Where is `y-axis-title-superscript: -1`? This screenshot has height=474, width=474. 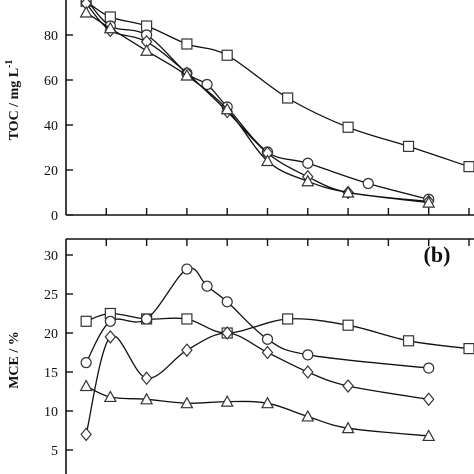 y-axis-title-superscript: -1 is located at coordinates (9, 64).